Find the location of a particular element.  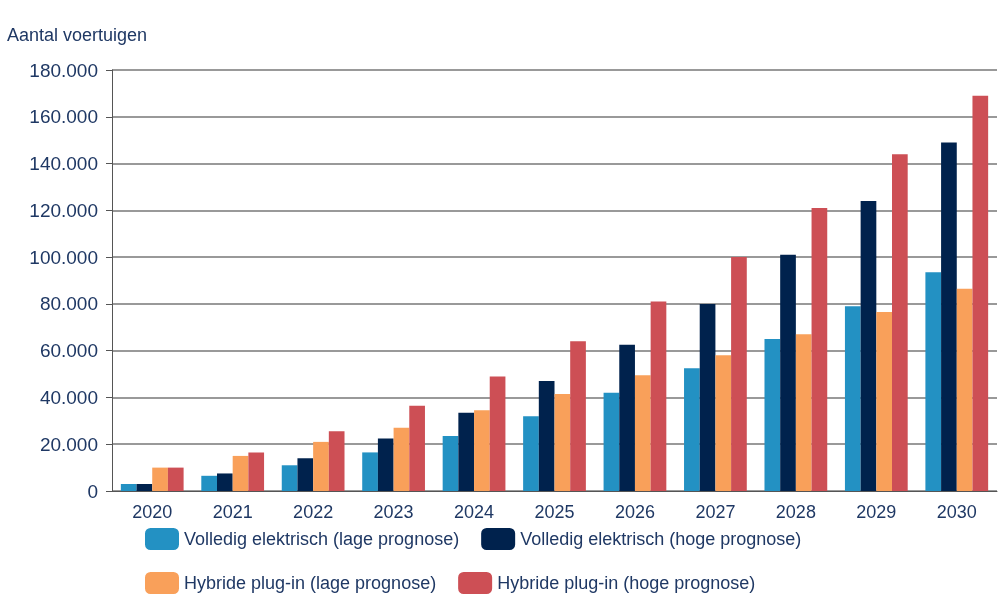

x-tick-label: 2022 is located at coordinates (313, 512).